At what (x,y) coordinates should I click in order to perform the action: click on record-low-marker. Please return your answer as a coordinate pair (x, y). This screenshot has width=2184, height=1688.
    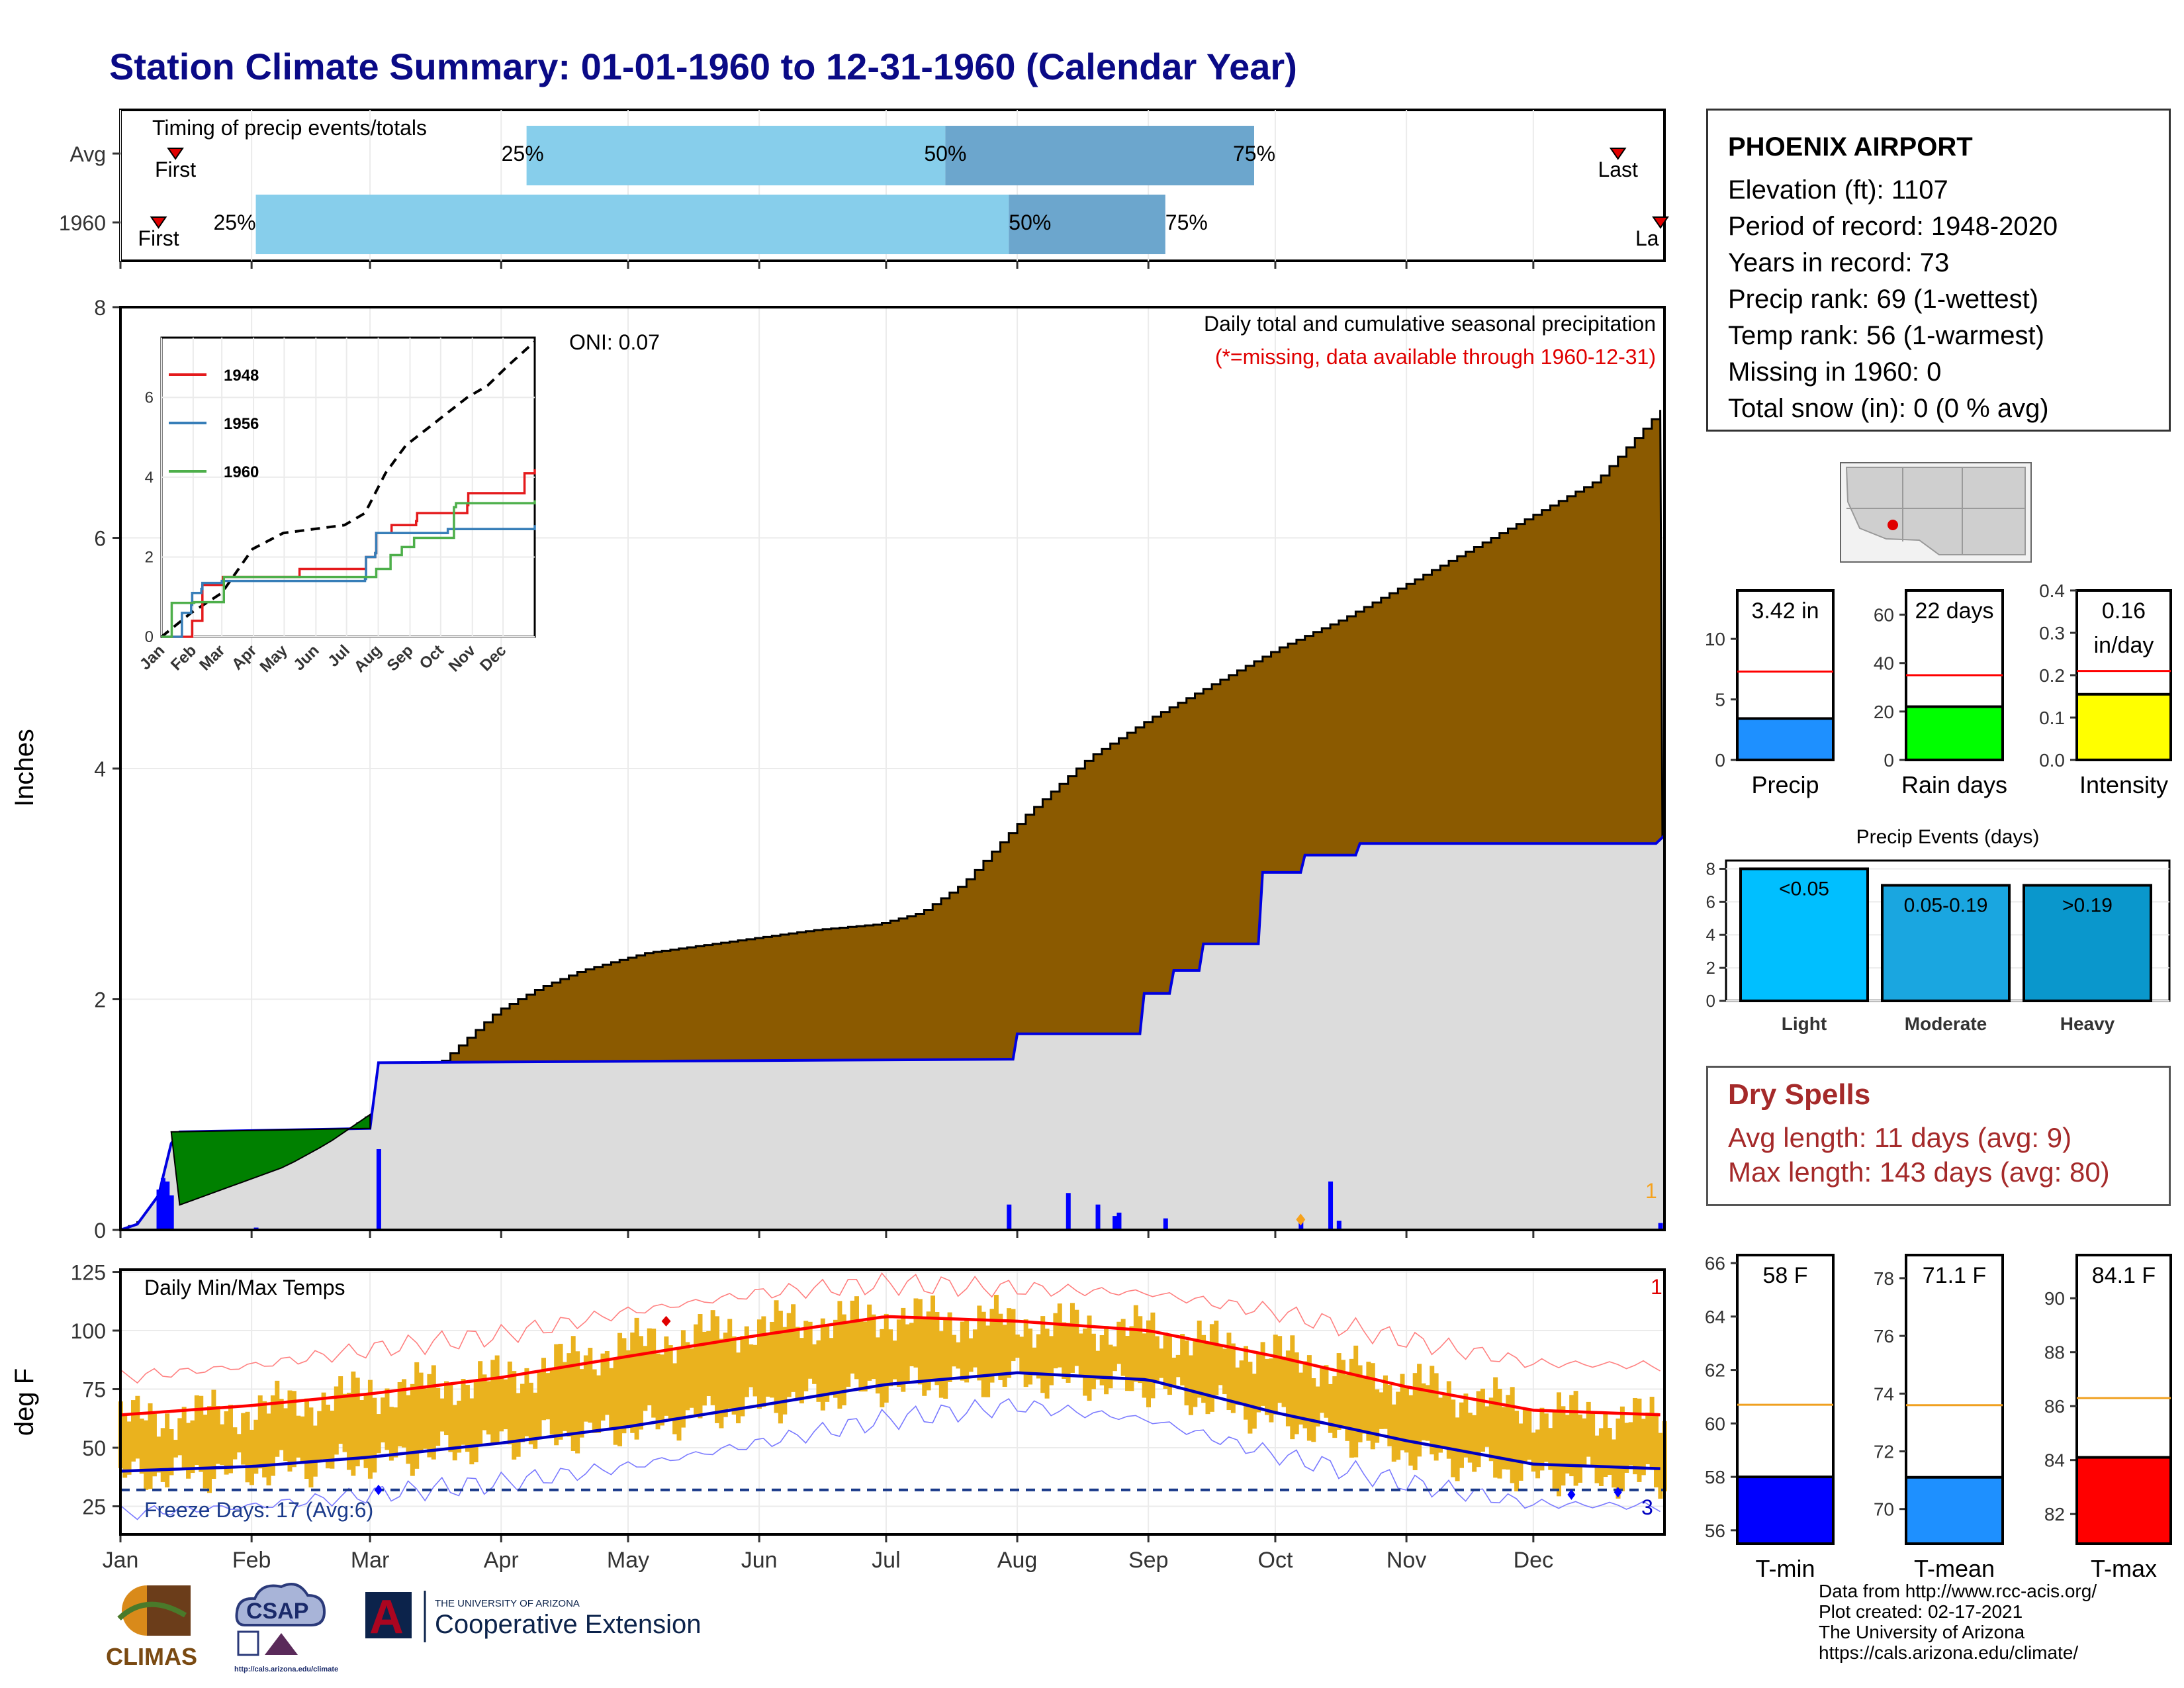
    Looking at the image, I should click on (378, 1489).